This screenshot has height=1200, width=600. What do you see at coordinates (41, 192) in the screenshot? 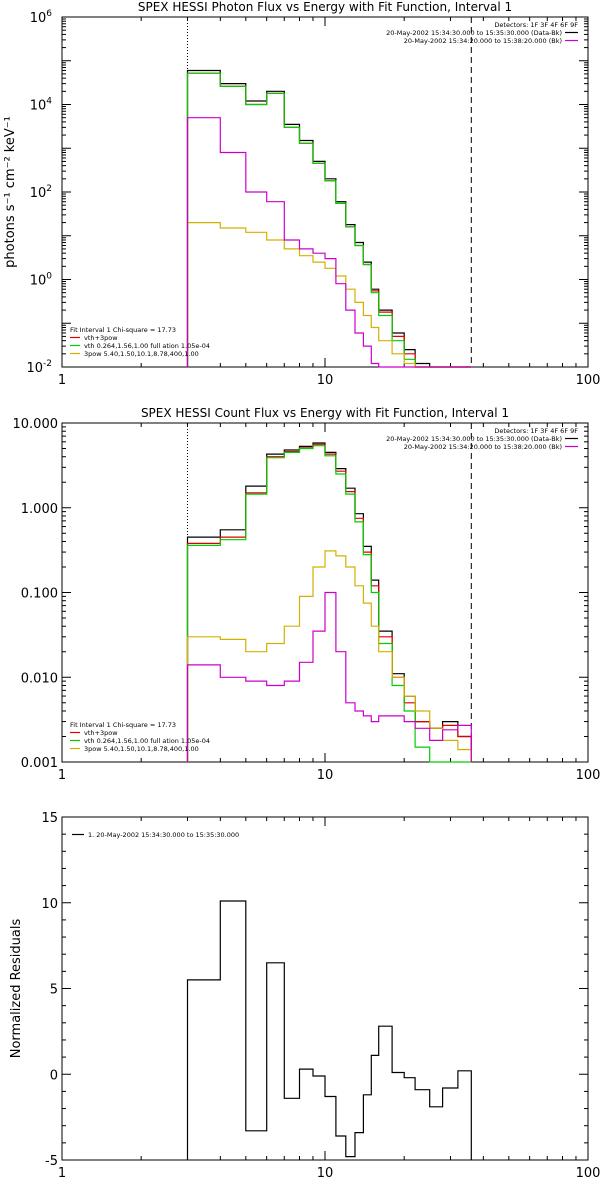
I see `y-tick-label: 10²` at bounding box center [41, 192].